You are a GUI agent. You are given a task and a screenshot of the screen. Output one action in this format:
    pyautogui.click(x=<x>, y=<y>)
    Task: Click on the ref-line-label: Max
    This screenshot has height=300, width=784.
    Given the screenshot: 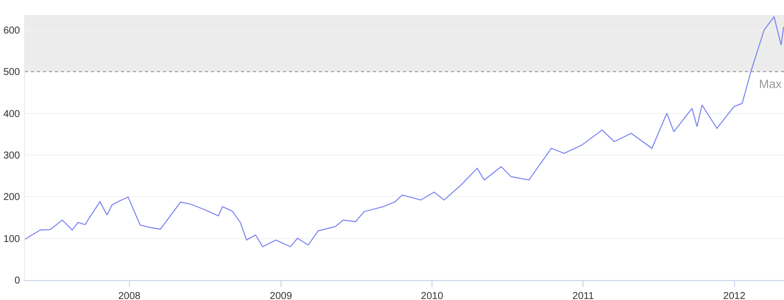 What is the action you would take?
    pyautogui.click(x=770, y=84)
    